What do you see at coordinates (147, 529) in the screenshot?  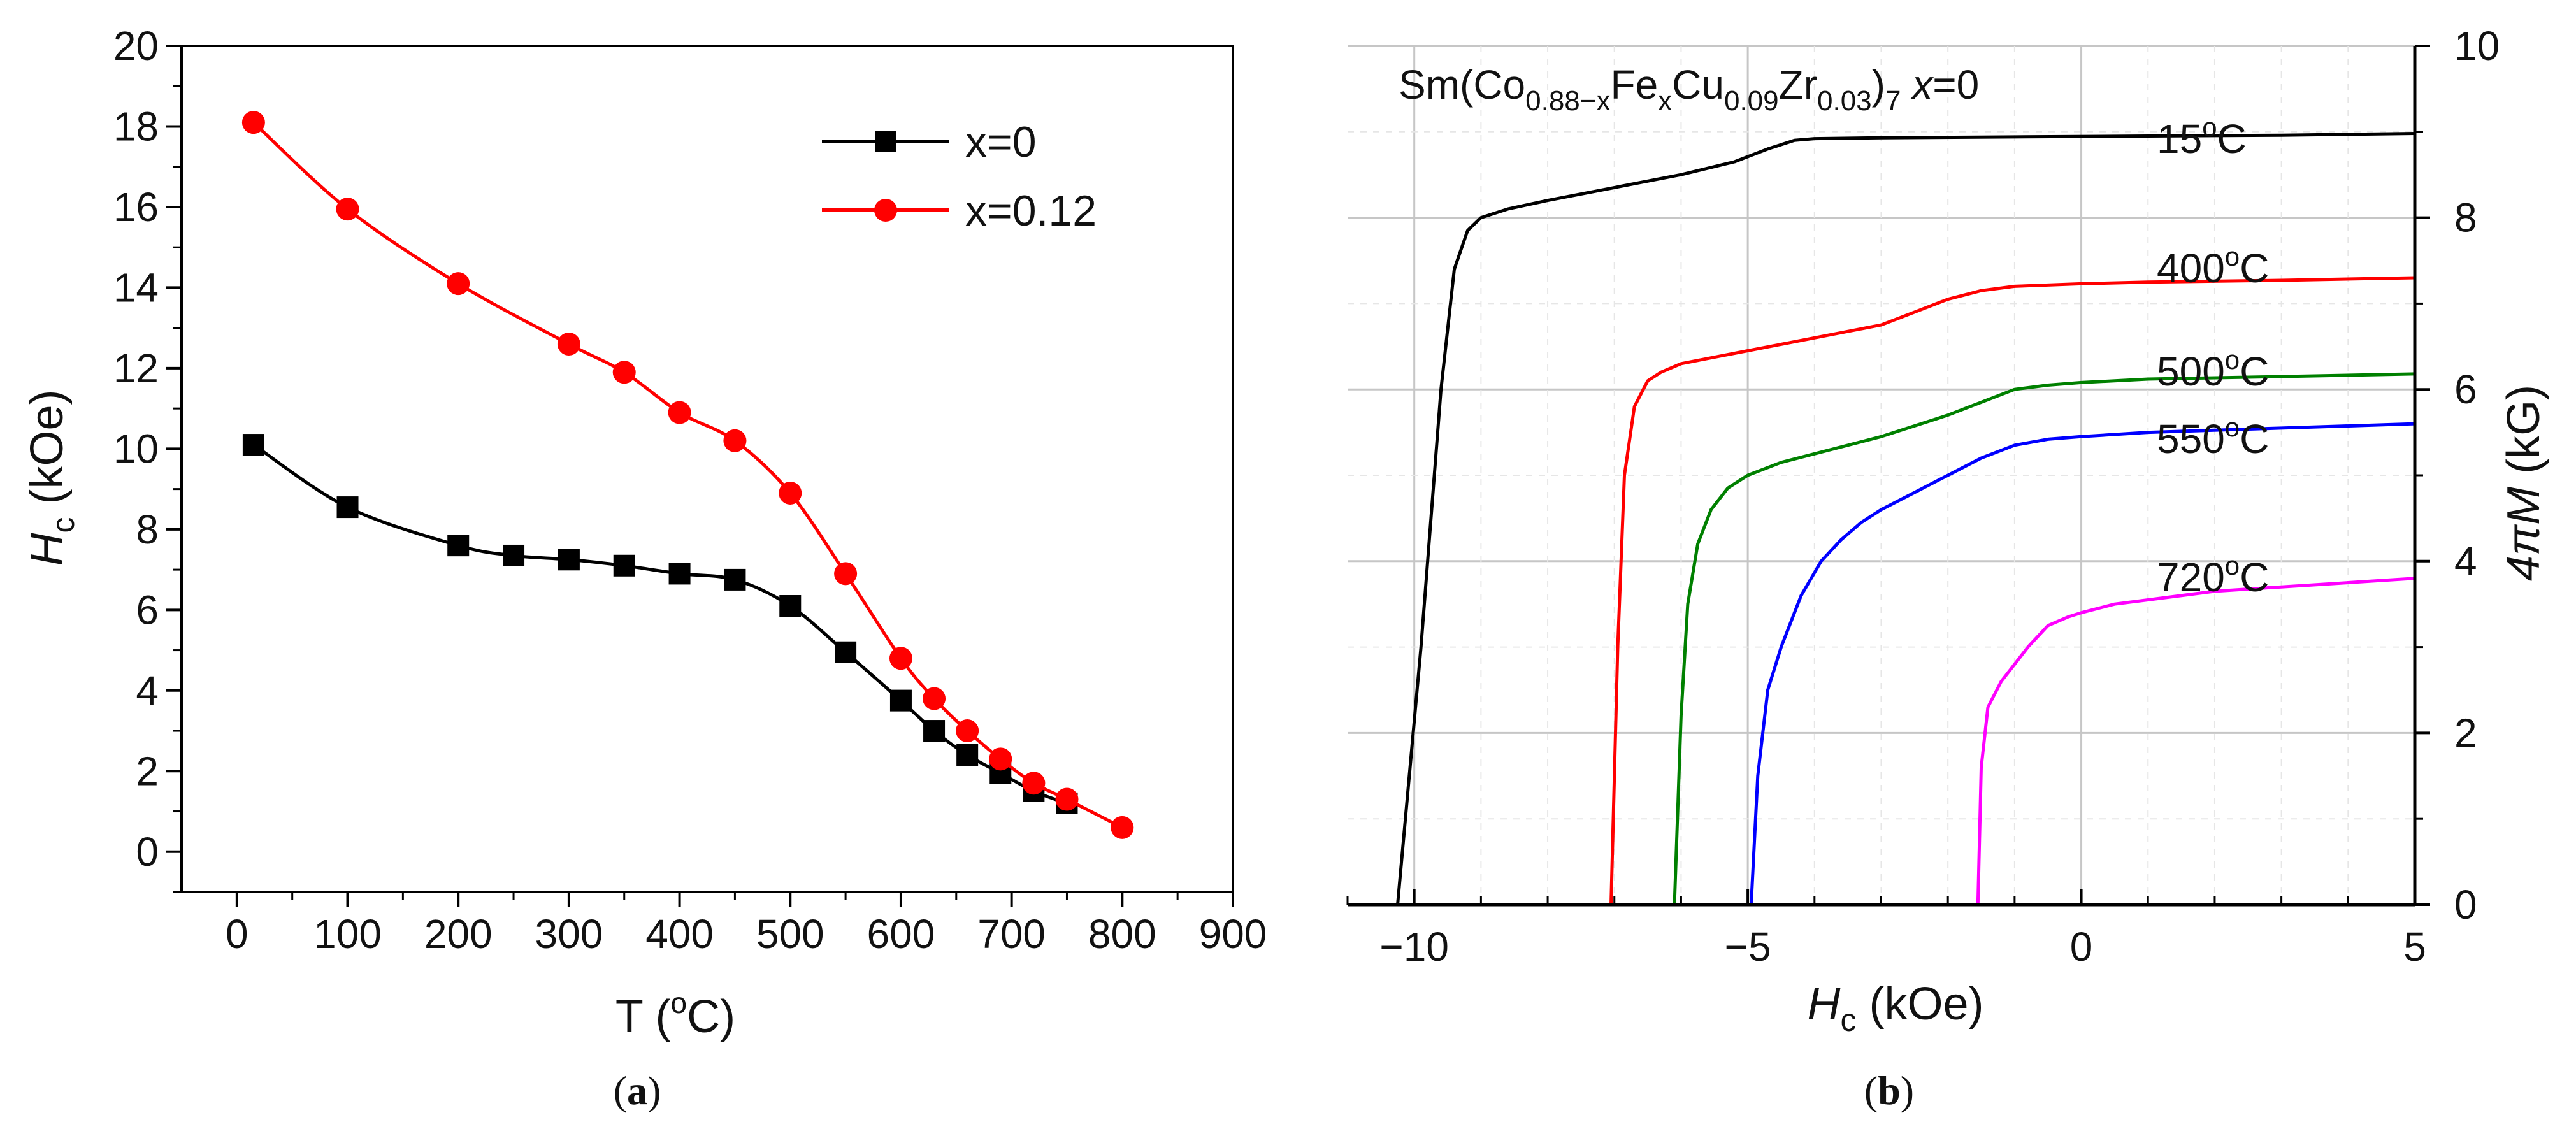 I see `chart-a-y-tick-label: 8` at bounding box center [147, 529].